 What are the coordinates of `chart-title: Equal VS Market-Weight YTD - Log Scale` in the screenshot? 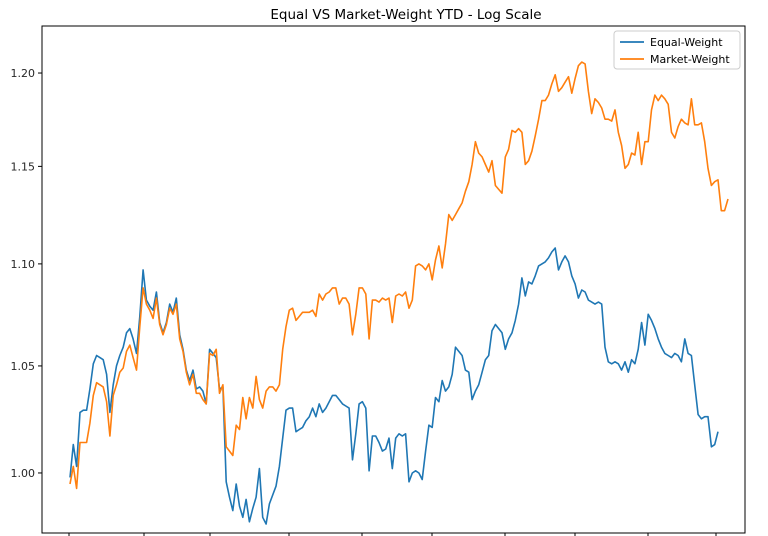 It's located at (405, 15).